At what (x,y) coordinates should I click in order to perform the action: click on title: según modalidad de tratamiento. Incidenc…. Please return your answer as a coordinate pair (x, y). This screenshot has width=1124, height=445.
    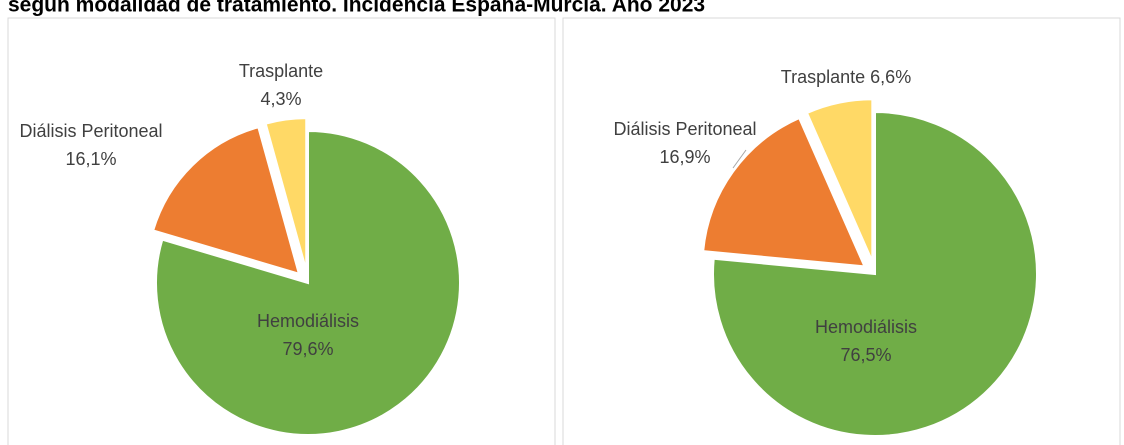
    Looking at the image, I should click on (356, 8).